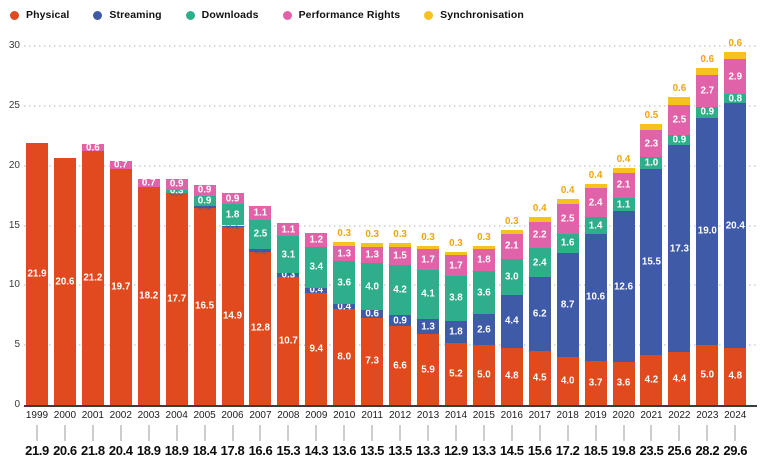  I want to click on bar-segment-synchronisation-2020, so click(623, 170).